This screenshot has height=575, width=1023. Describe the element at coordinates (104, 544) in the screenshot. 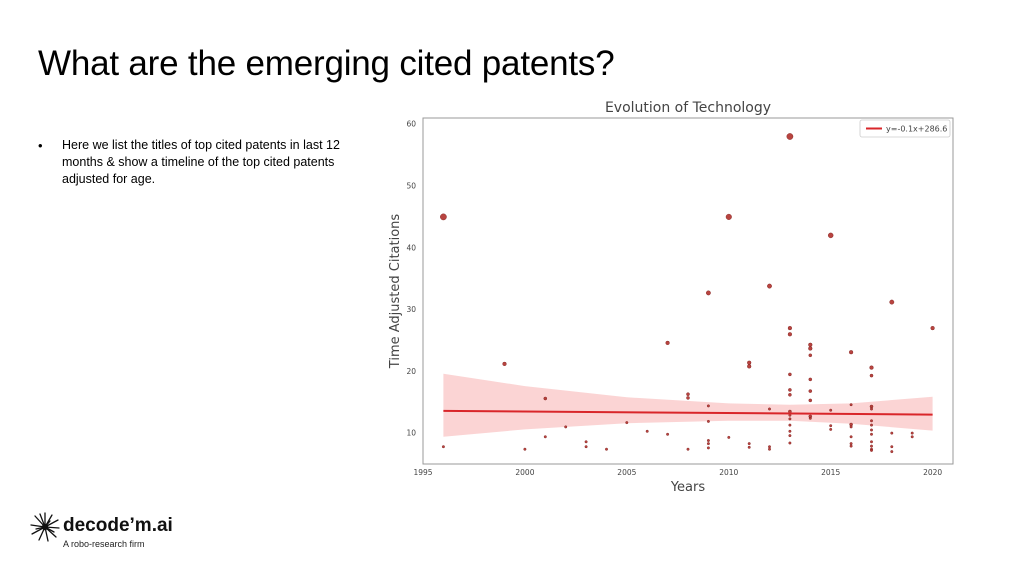

I see `logo-tagline: A robo-research firm` at that location.